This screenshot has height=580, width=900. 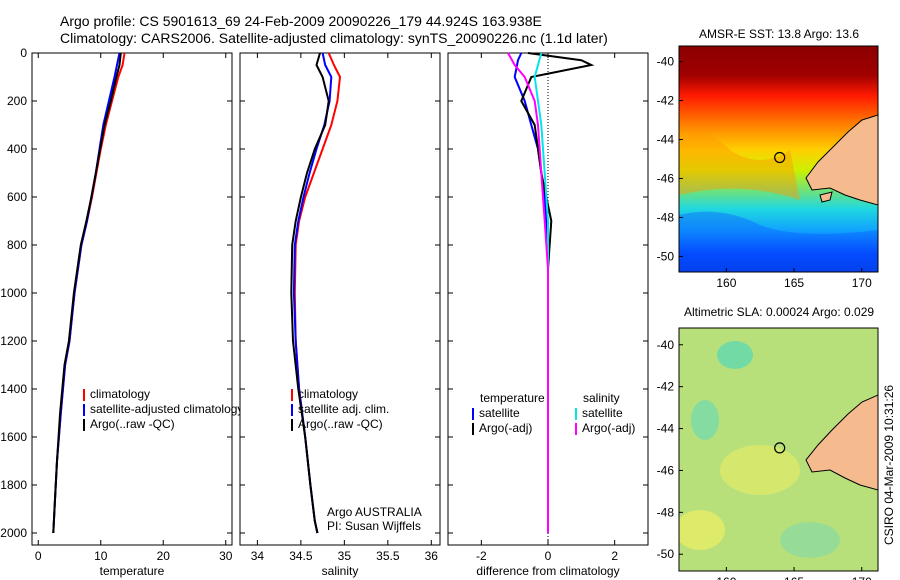 What do you see at coordinates (779, 312) in the screenshot?
I see `sla-map-title: Altimetric SLA: 0.00024 Argo: 0.029` at bounding box center [779, 312].